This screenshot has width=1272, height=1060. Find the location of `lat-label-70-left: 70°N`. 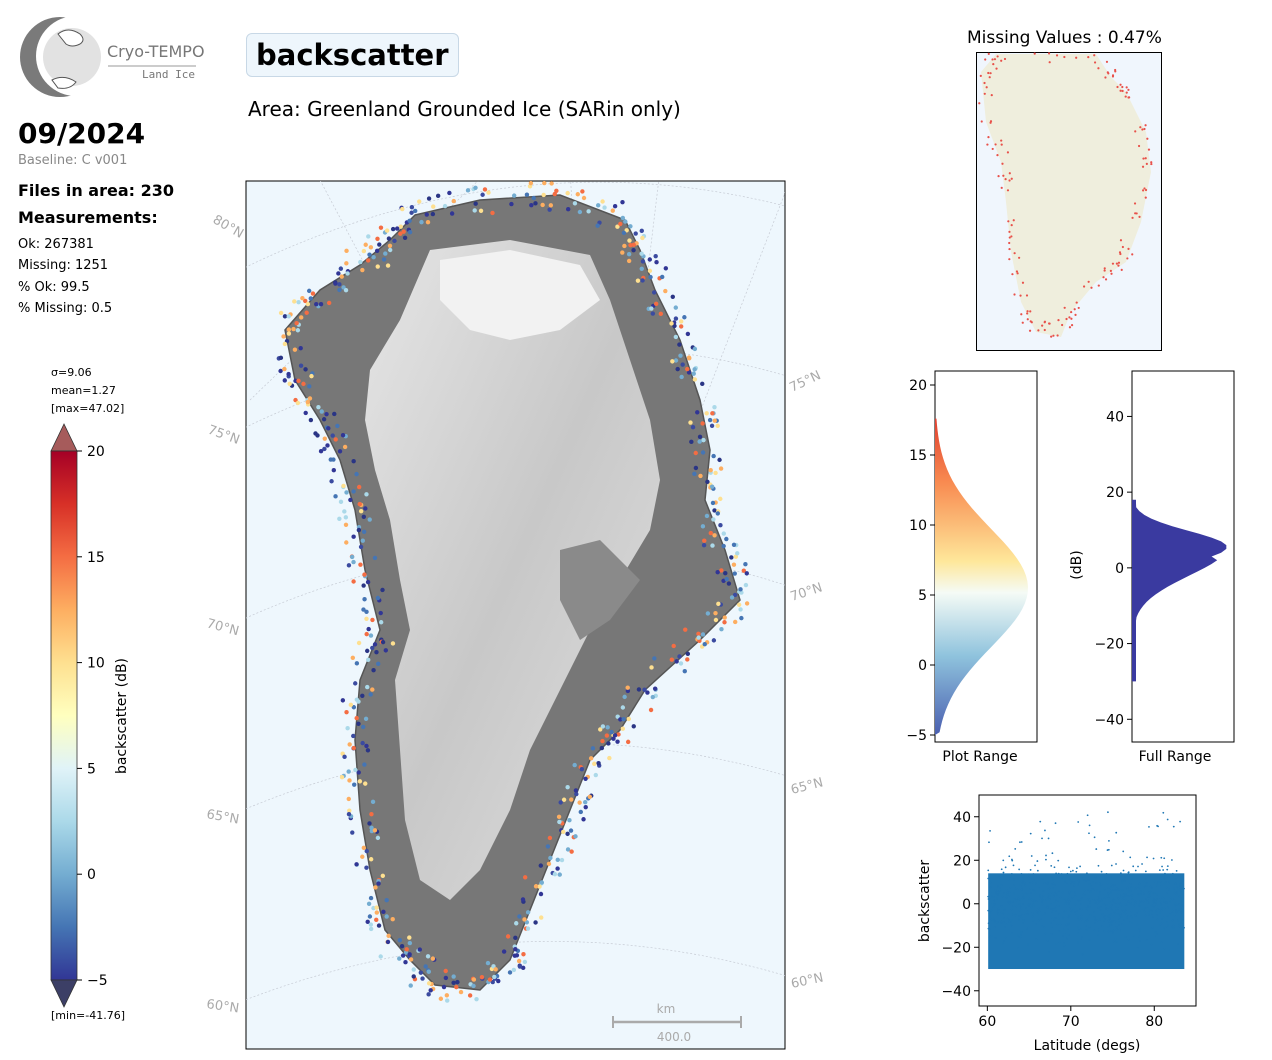

lat-label-70-left: 70°N is located at coordinates (223, 627).